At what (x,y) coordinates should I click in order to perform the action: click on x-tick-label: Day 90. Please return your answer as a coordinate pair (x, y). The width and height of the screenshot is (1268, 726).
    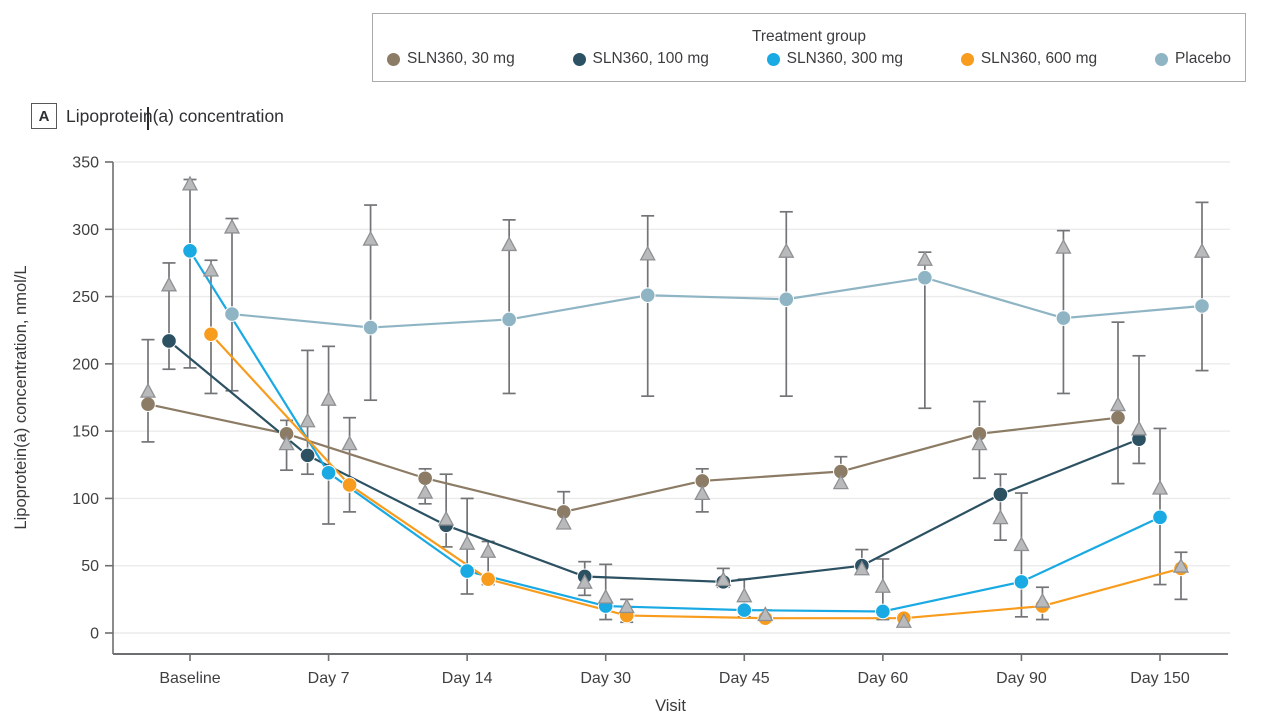
    Looking at the image, I should click on (1021, 678).